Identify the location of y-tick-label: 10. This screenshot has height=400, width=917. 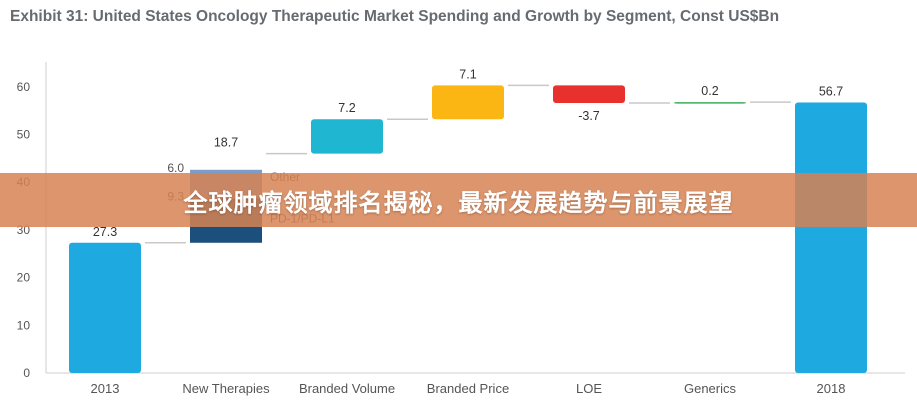
(24, 325).